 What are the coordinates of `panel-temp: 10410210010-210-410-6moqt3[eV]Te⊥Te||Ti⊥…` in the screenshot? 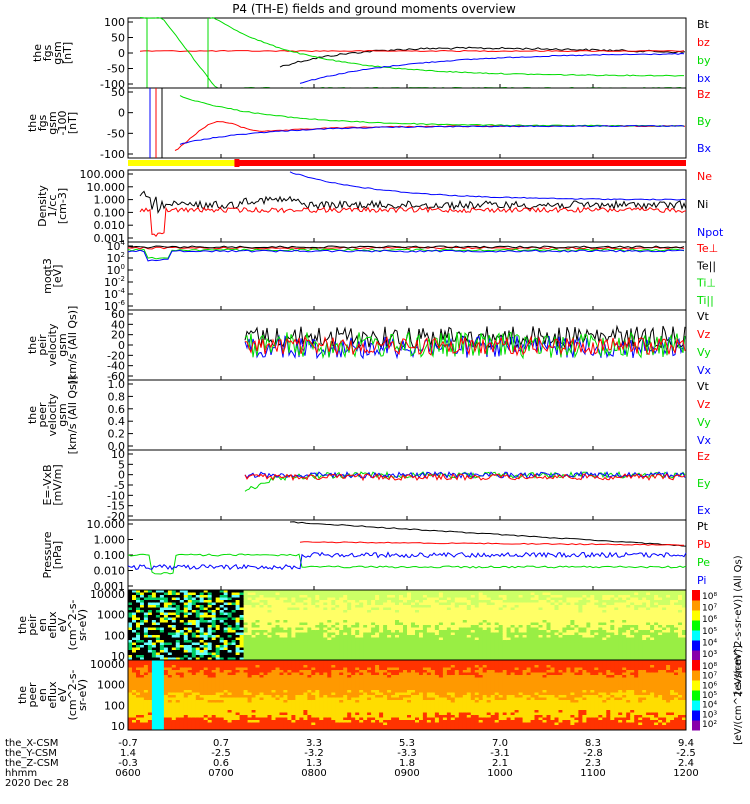 It's located at (379, 276).